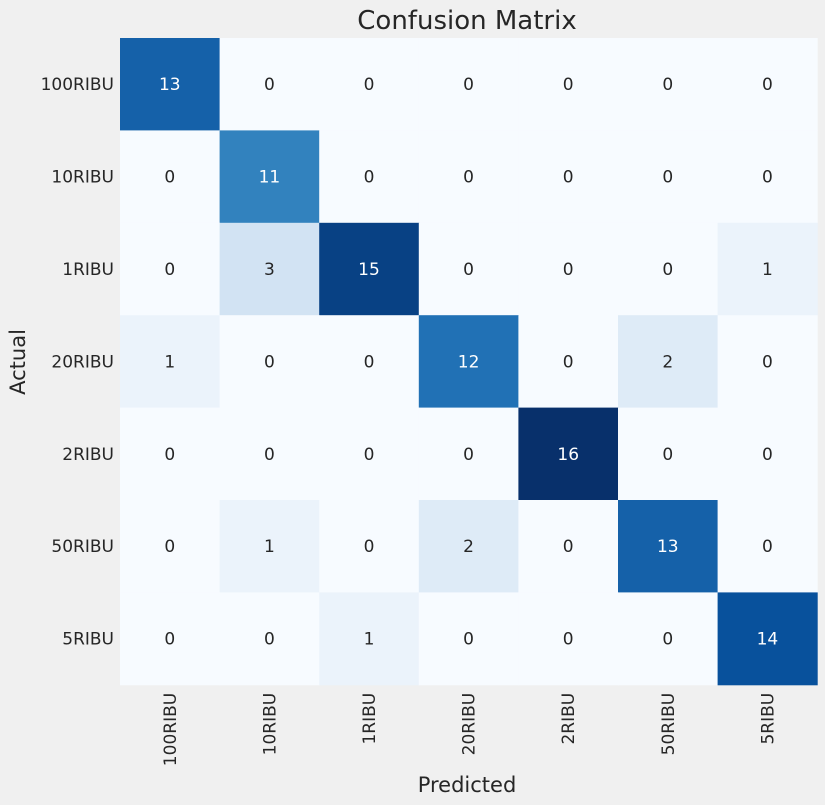 The height and width of the screenshot is (805, 825). What do you see at coordinates (270, 178) in the screenshot?
I see `cell-value-label: 11` at bounding box center [270, 178].